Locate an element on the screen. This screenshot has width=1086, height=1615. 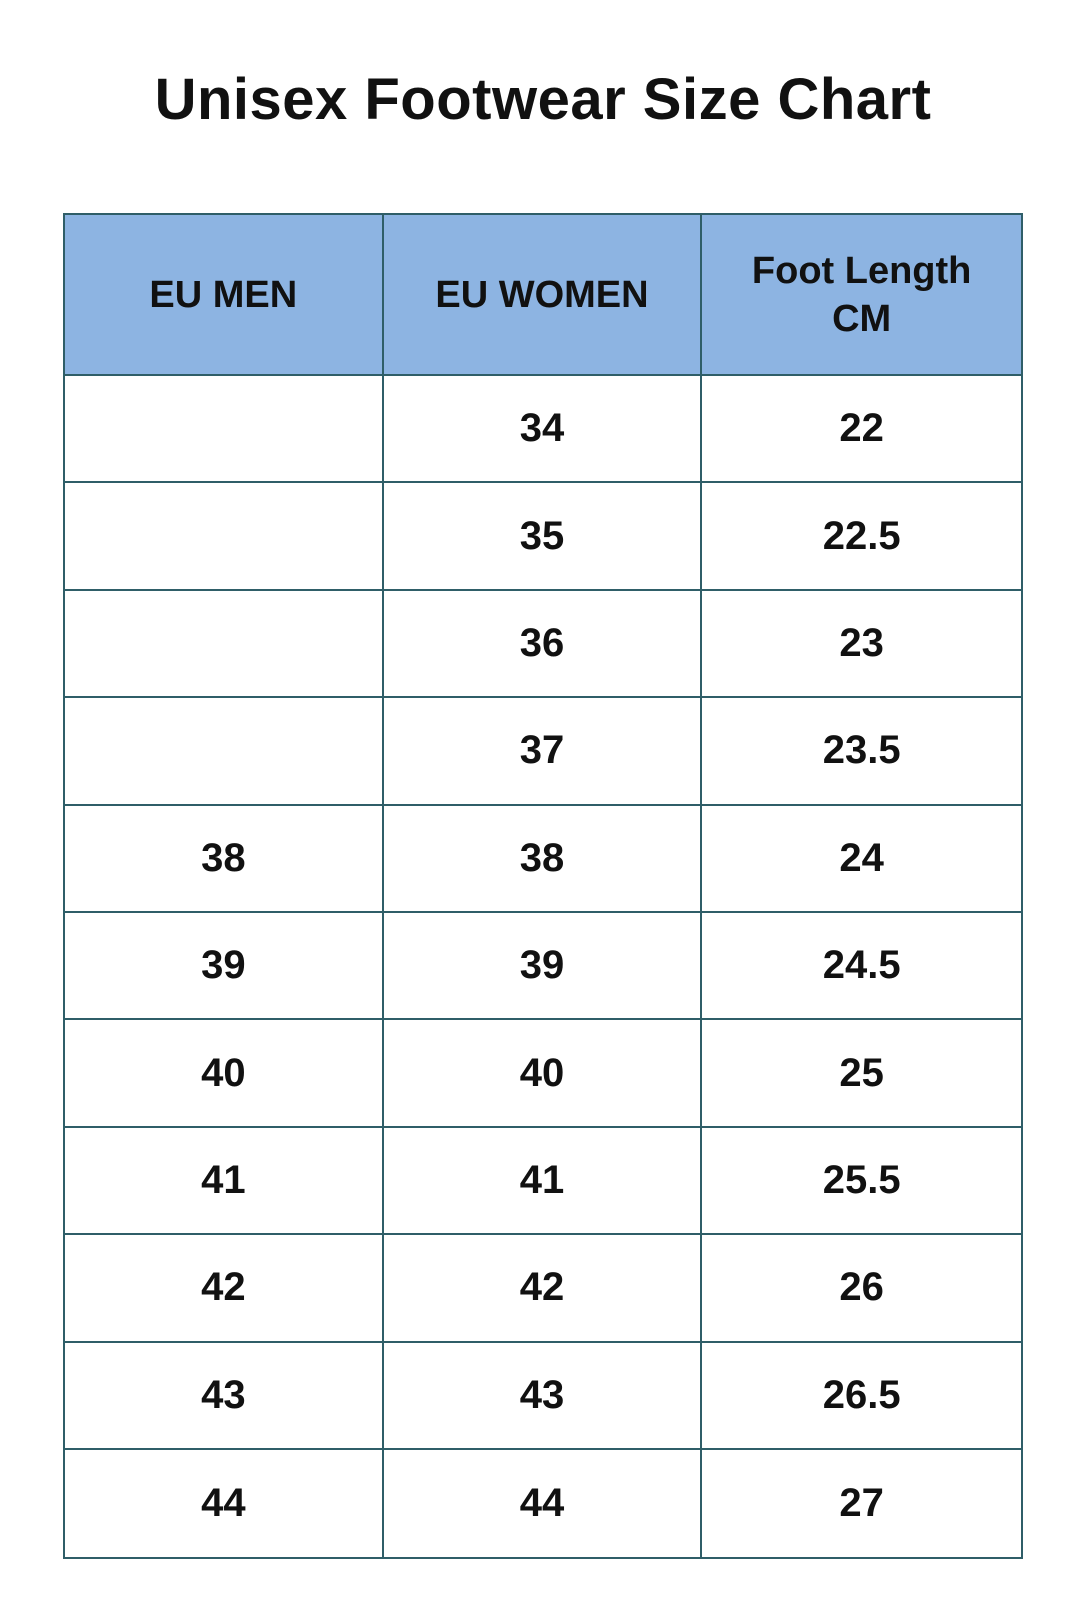
table-cell: 23 is located at coordinates (861, 644).